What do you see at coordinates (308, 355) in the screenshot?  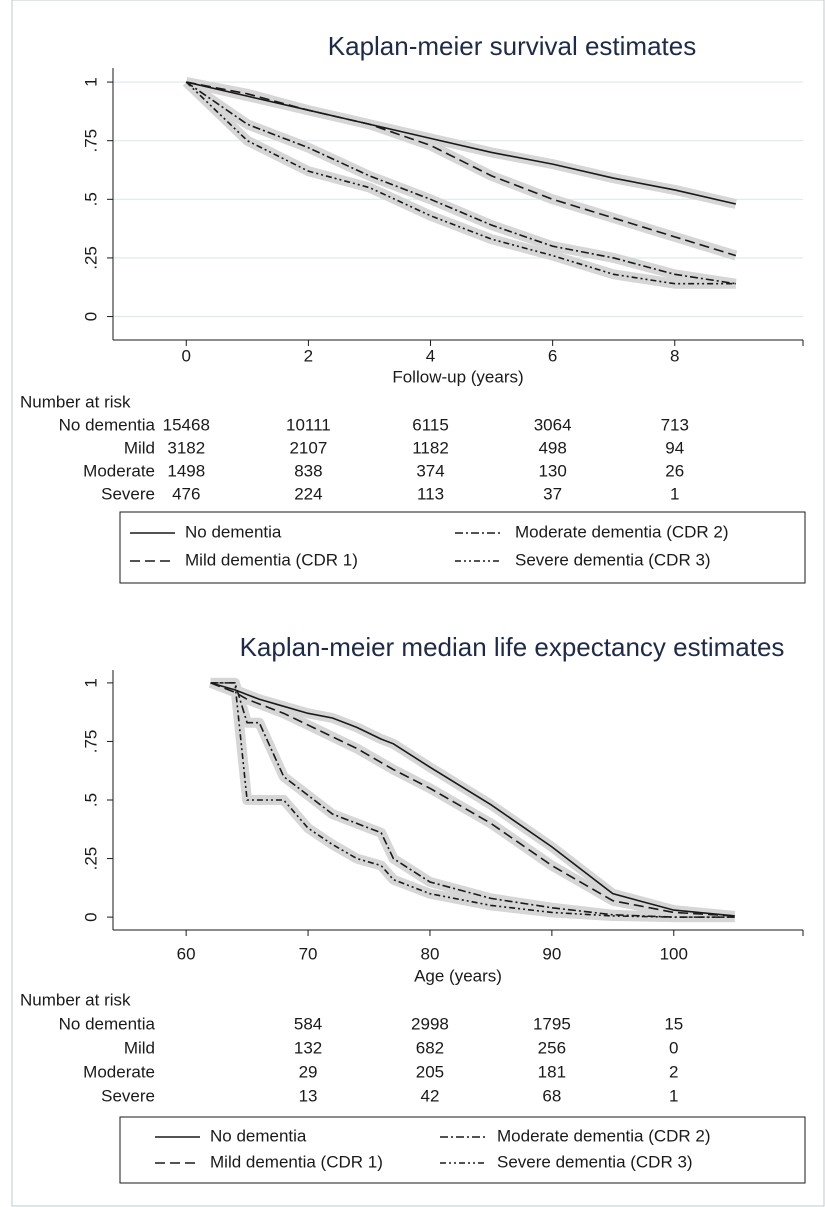 I see `x-tick-label: 2` at bounding box center [308, 355].